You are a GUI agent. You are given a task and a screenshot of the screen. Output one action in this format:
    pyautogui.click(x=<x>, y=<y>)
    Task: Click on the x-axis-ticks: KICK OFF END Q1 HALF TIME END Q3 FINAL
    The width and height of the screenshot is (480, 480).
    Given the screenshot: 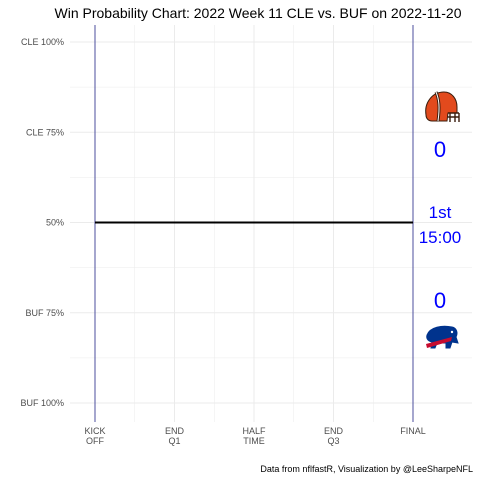 What is the action you would take?
    pyautogui.click(x=254, y=436)
    